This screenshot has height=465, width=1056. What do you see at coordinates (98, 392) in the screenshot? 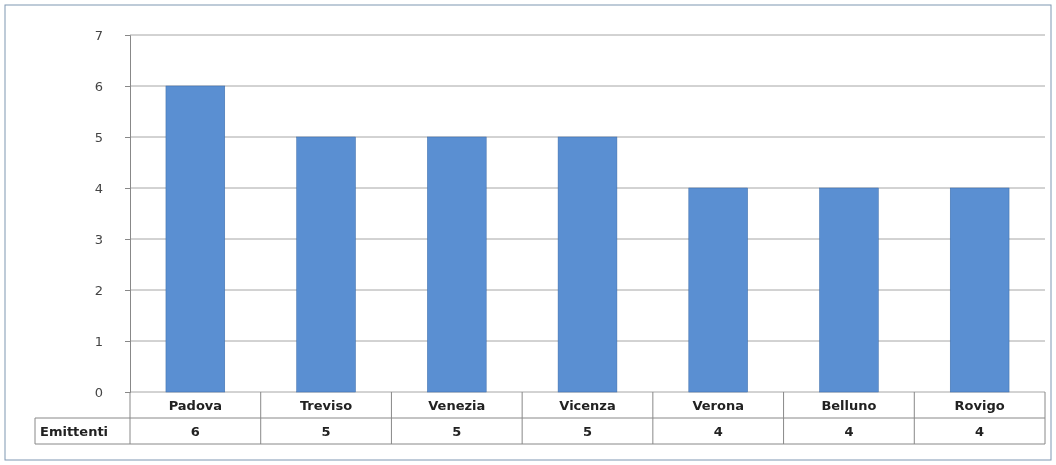
I see `y-tick-label: 0` at bounding box center [98, 392].